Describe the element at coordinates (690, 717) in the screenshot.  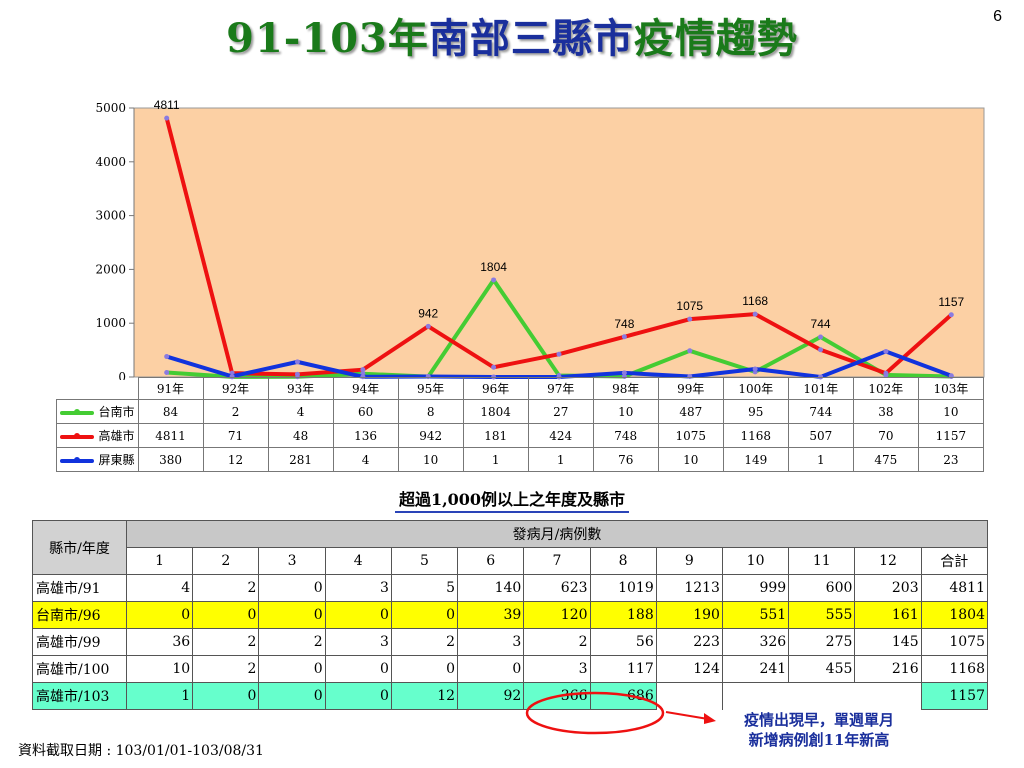
I see `callout-arrow-icon` at that location.